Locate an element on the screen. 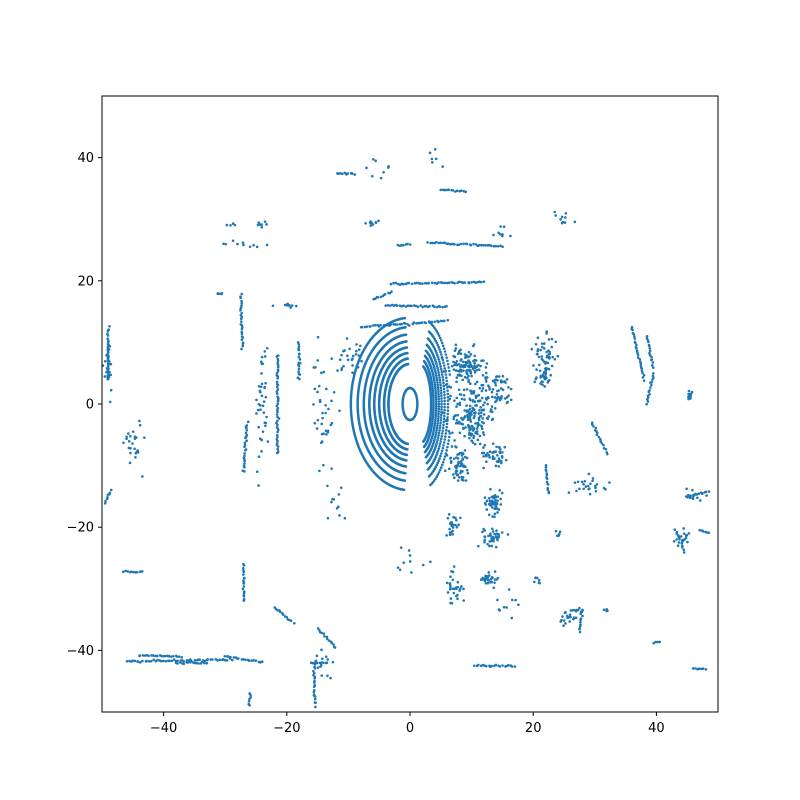 The image size is (800, 800). x-tick-label: 0 is located at coordinates (410, 728).